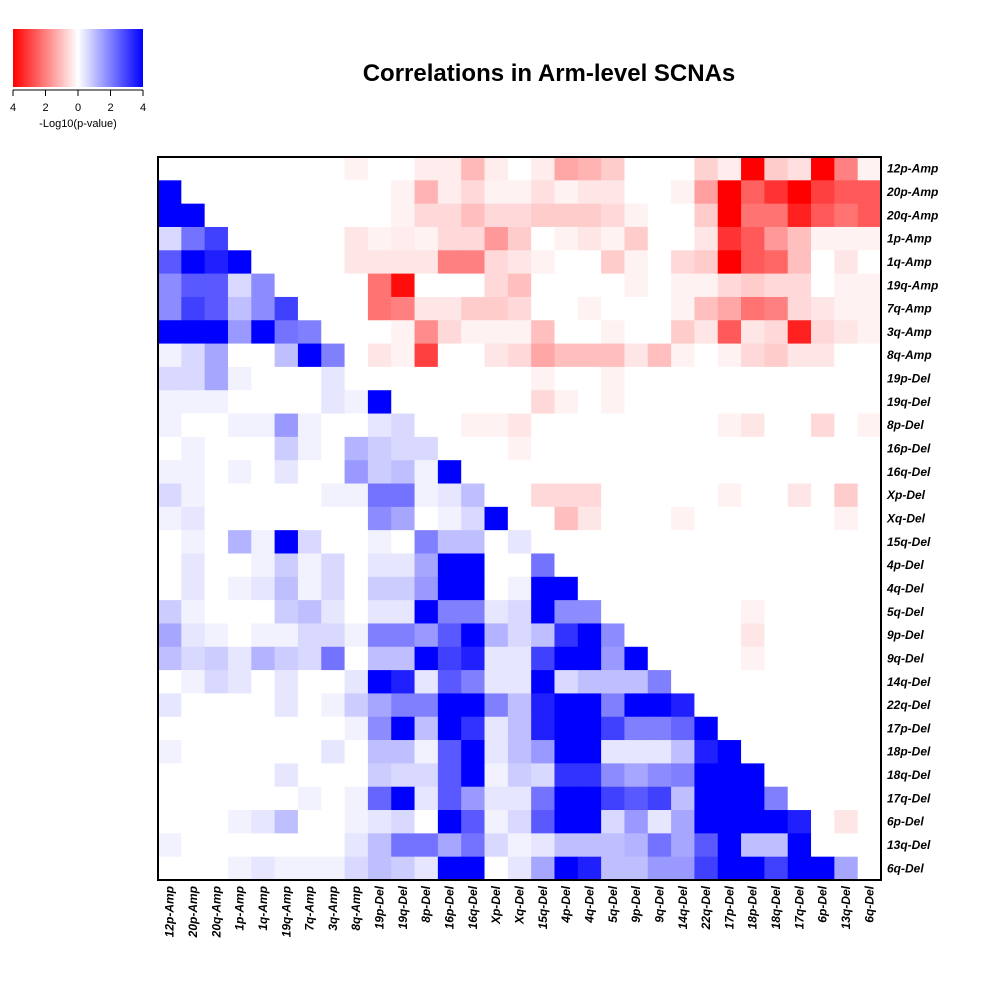  Describe the element at coordinates (450, 907) in the screenshot. I see `column-label: 16p-Del` at that location.